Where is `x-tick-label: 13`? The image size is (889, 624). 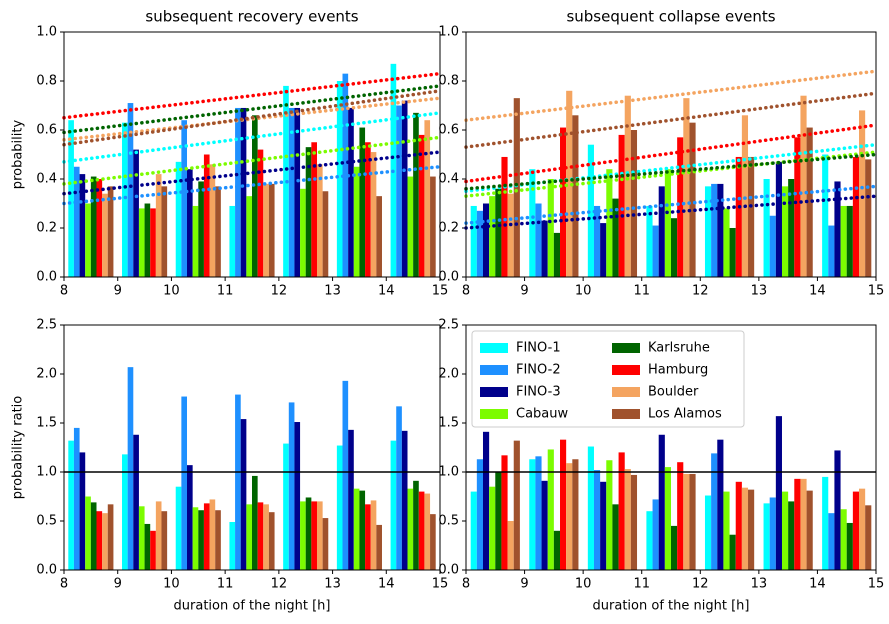 x-tick-label: 13 is located at coordinates (332, 291).